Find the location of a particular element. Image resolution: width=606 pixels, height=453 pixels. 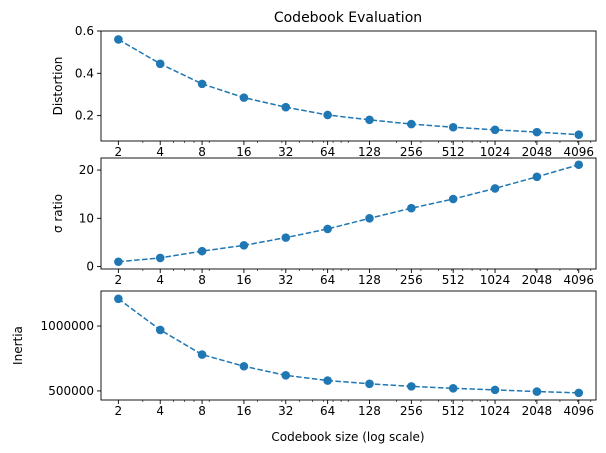

y-tick-label: 10 is located at coordinates (86, 218).